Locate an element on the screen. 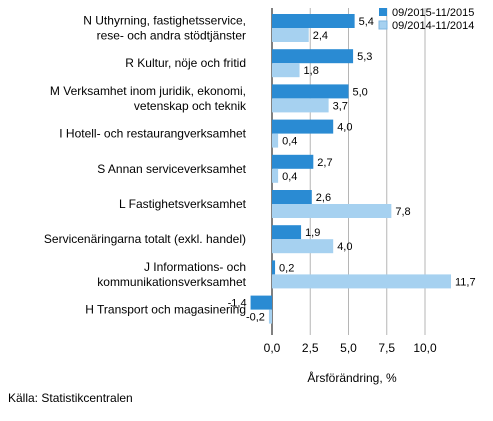 The height and width of the screenshot is (421, 493). data-label: 2,6 is located at coordinates (323, 198).